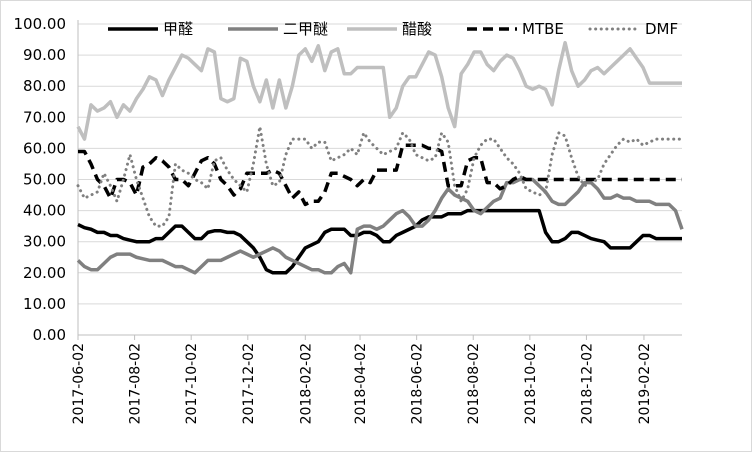 This screenshot has height=456, width=752. I want to click on x-tick-label: 2017-12-02, so click(249, 383).